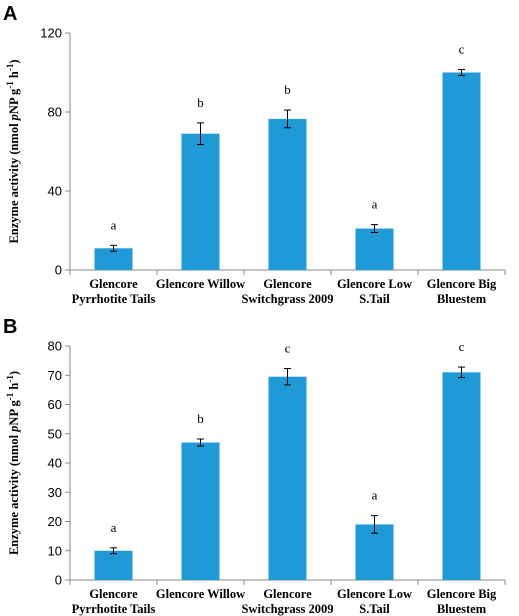  Describe the element at coordinates (55, 433) in the screenshot. I see `y-tick-label: 50` at that location.